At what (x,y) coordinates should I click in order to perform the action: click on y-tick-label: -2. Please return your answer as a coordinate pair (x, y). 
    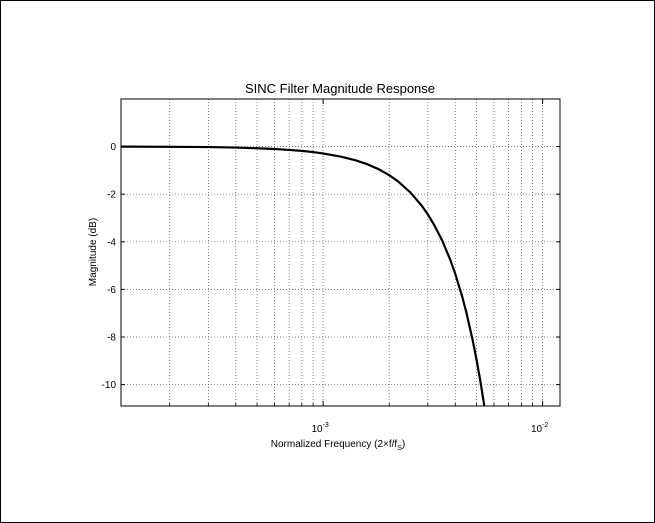
    Looking at the image, I should click on (111, 195).